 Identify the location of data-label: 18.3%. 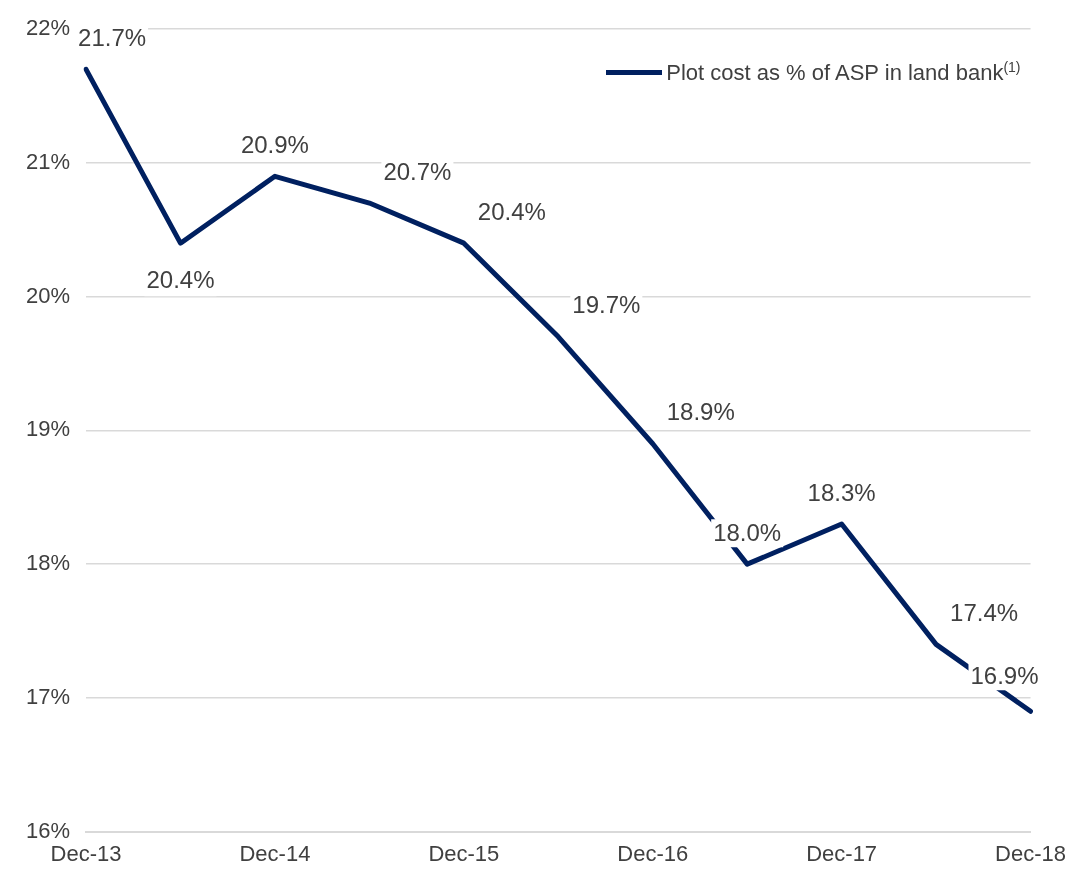
(841, 492).